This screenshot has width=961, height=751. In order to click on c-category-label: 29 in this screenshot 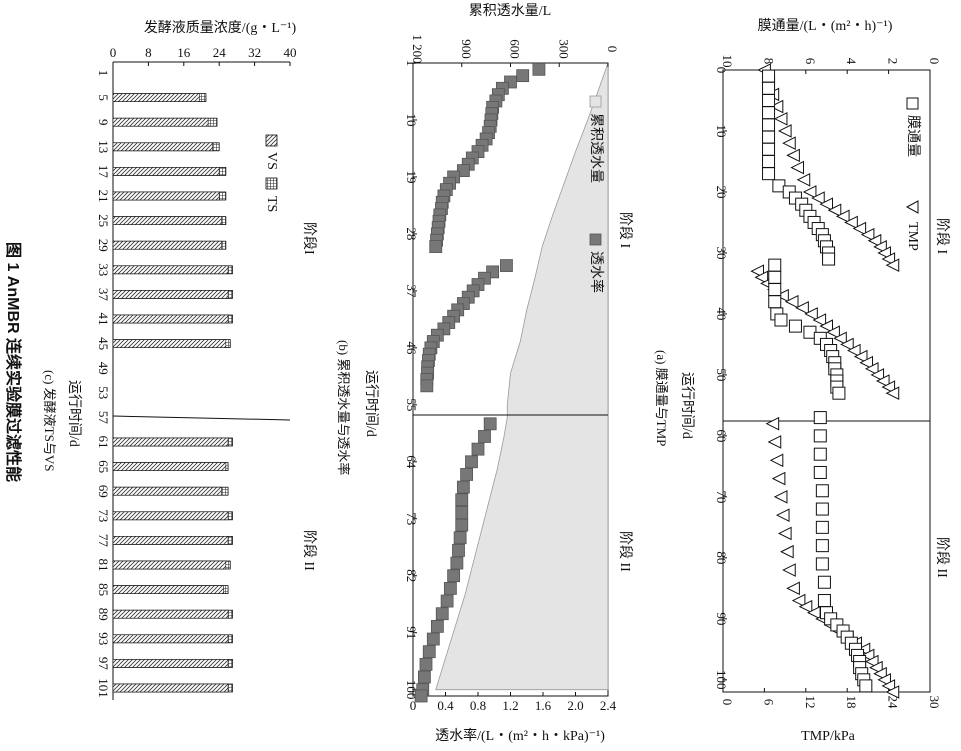, I will do `click(103, 245)`.